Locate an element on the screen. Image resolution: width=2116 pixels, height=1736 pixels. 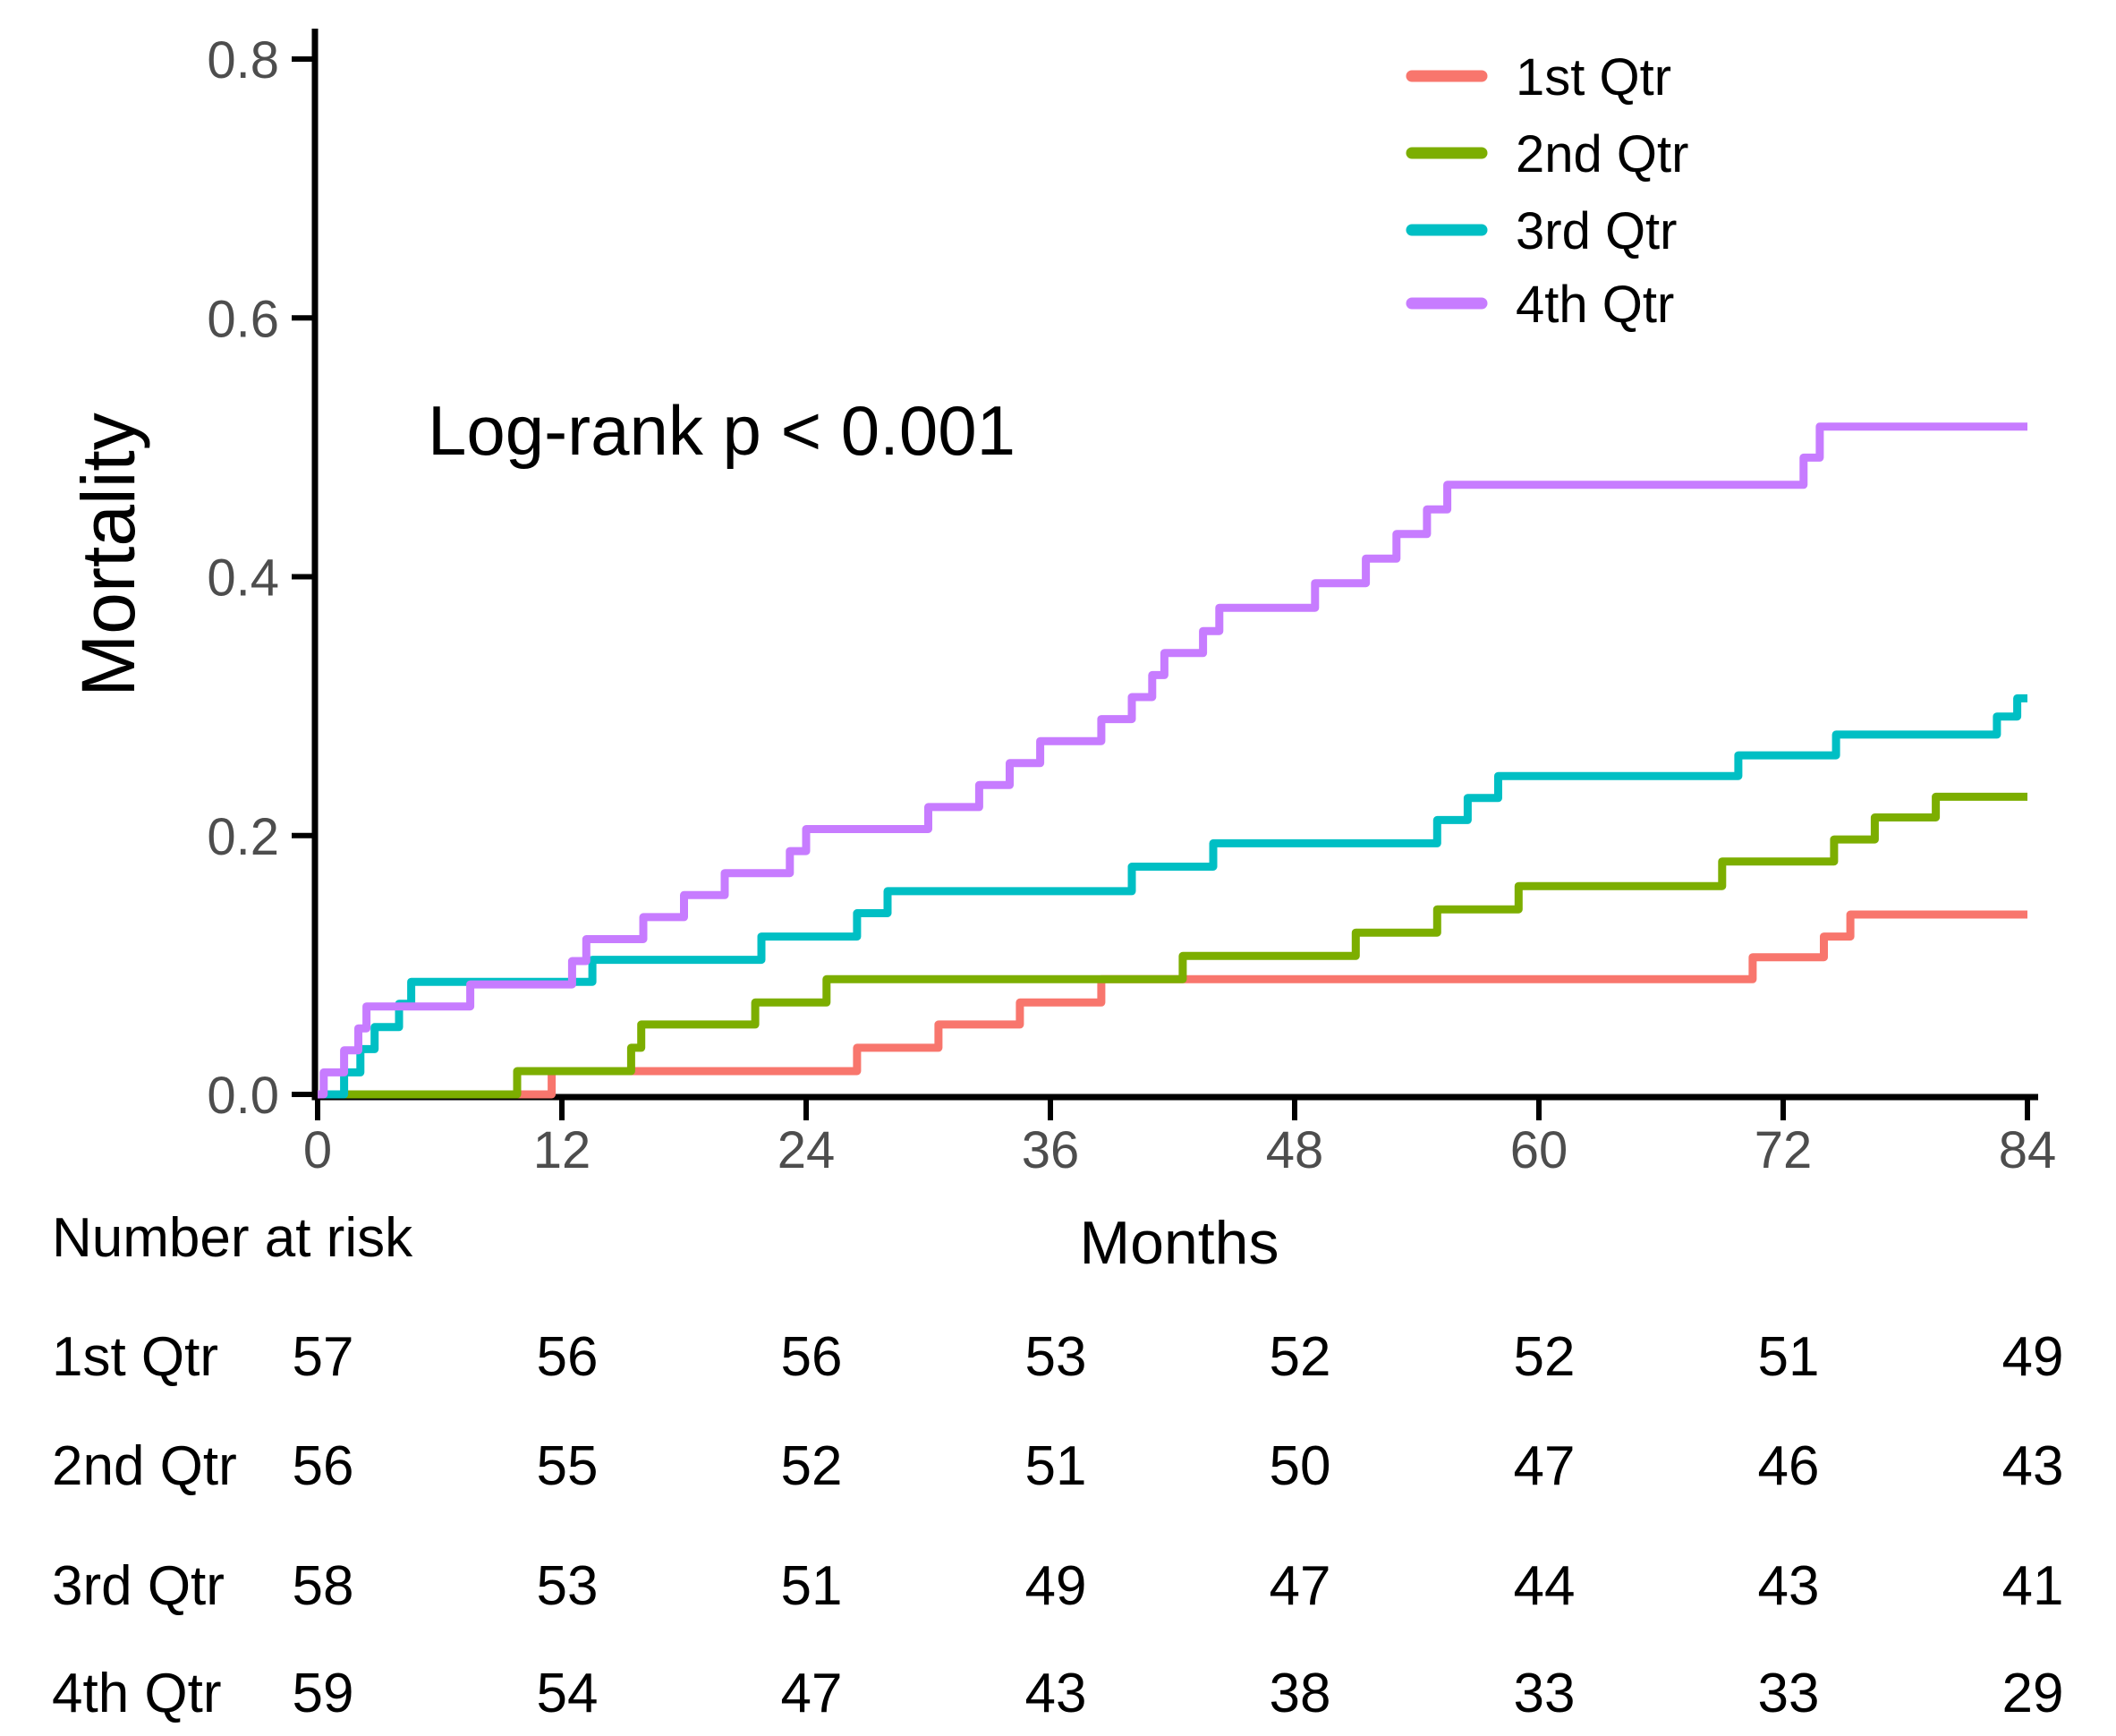
risk-count: 57 is located at coordinates (323, 1357).